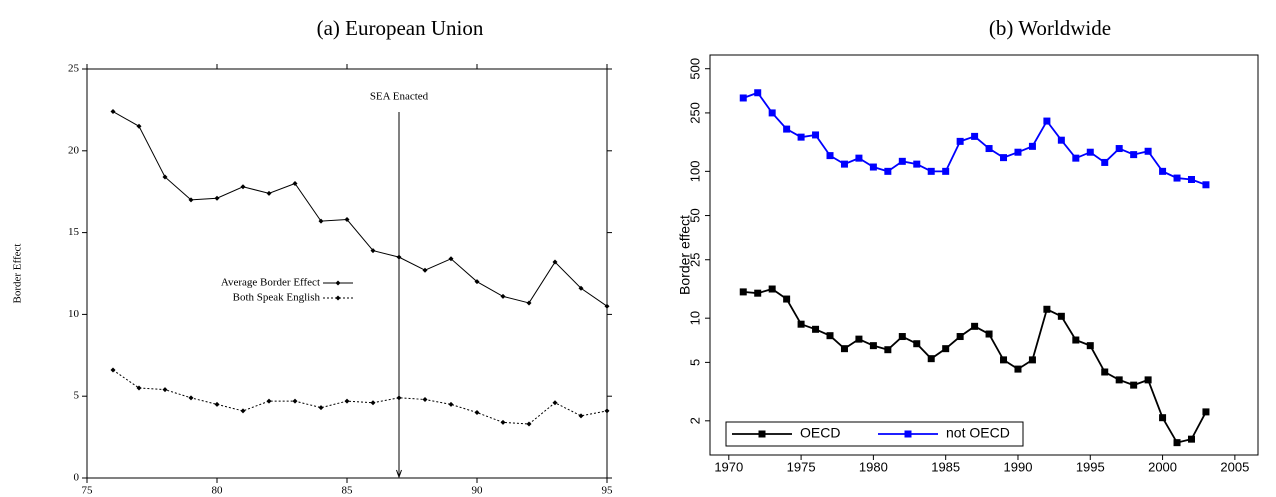 Image resolution: width=1276 pixels, height=497 pixels. Describe the element at coordinates (74, 232) in the screenshot. I see `y-tick-label: 15` at that location.